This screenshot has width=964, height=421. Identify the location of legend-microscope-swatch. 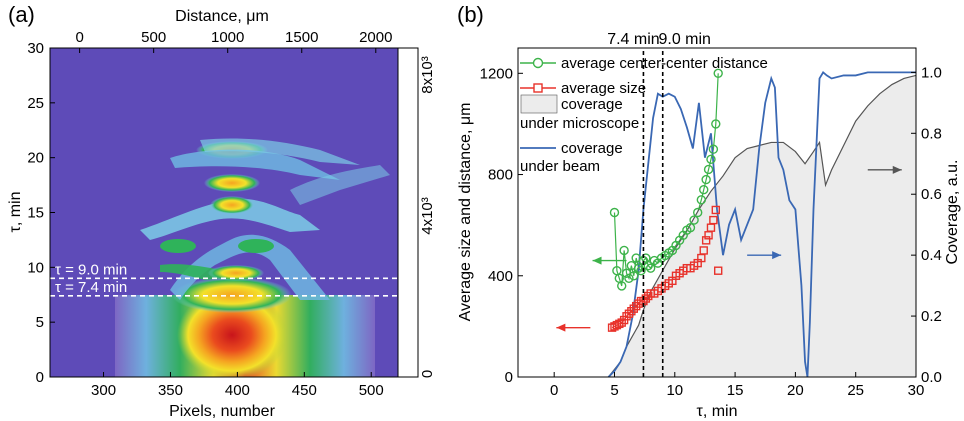
(539, 104).